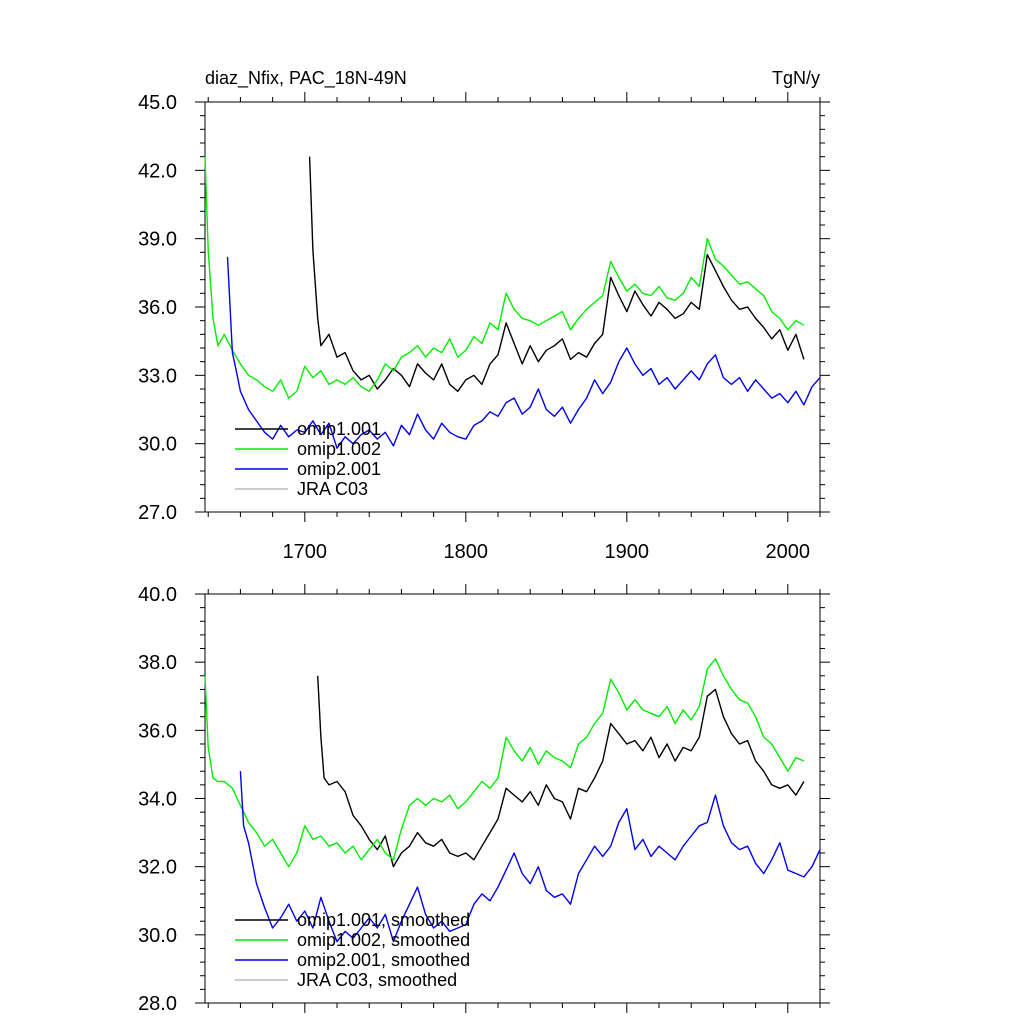 This screenshot has height=1024, width=1024. Describe the element at coordinates (157, 376) in the screenshot. I see `top-y-tick-label: 33.0` at that location.